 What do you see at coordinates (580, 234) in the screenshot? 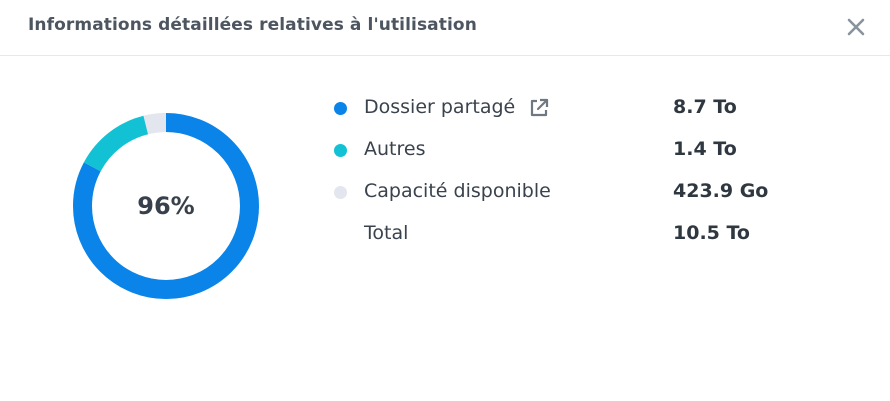
I see `legend-row-total: Total 10.5 To` at bounding box center [580, 234].